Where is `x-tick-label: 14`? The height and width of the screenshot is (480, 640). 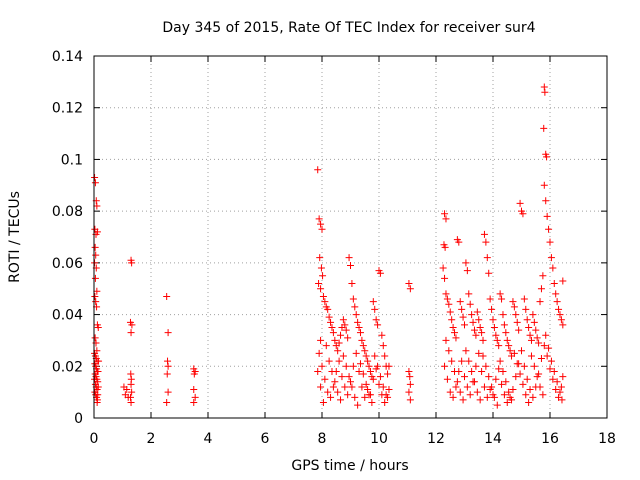
x-tick-label: 14 is located at coordinates (493, 439).